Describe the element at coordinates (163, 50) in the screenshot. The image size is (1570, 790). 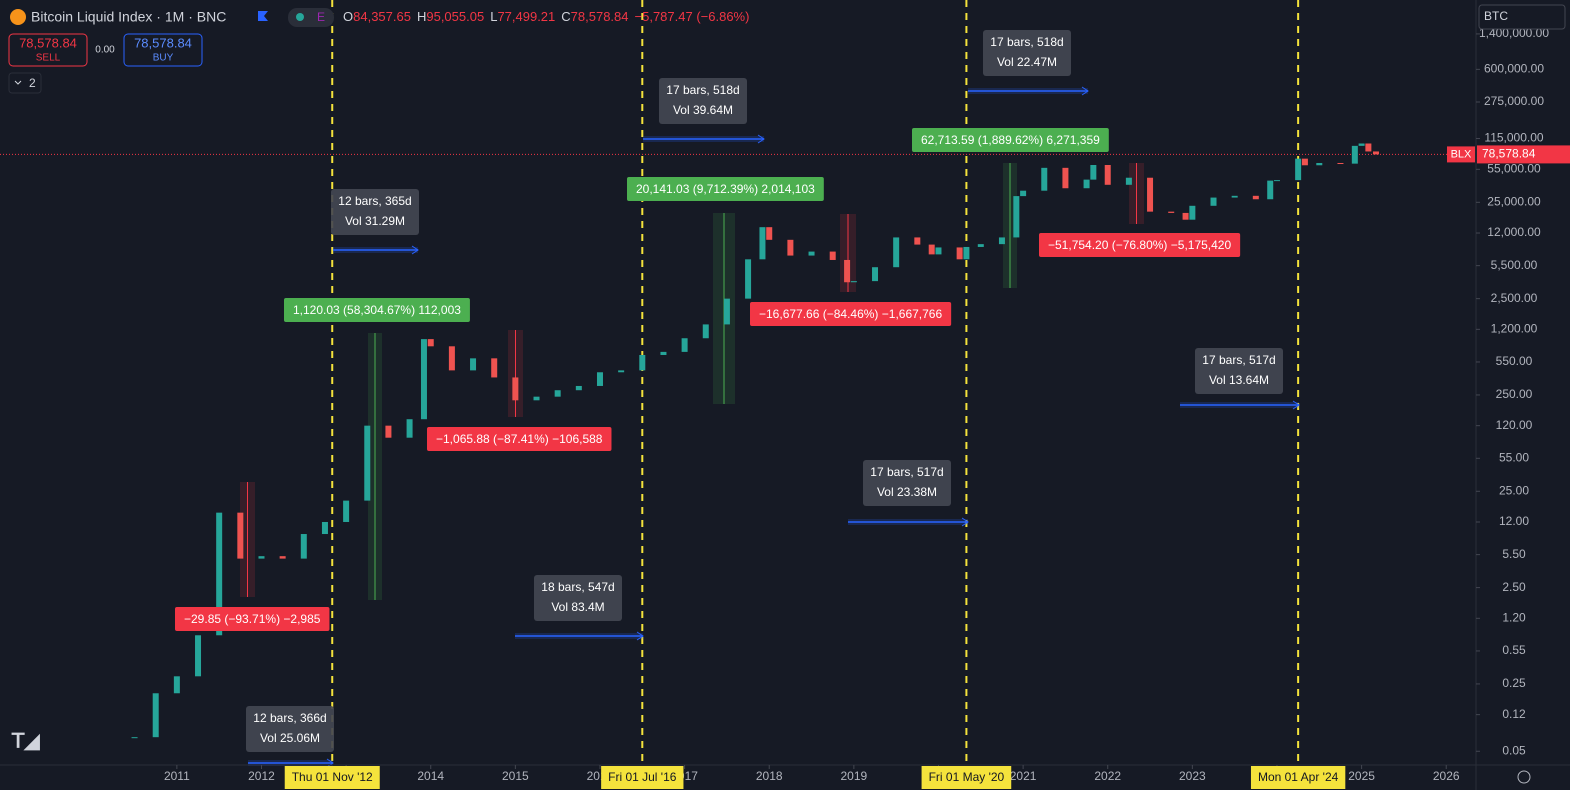
I see `buy-button` at that location.